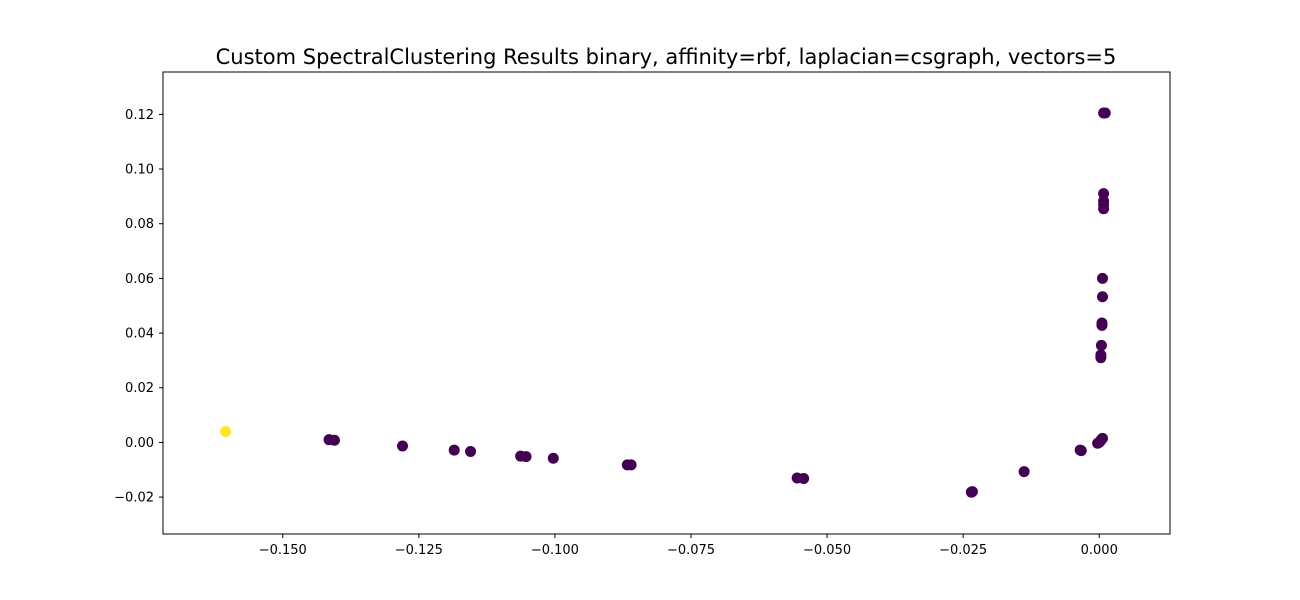 This screenshot has width=1300, height=600. I want to click on y-tick-label: 0.02, so click(139, 388).